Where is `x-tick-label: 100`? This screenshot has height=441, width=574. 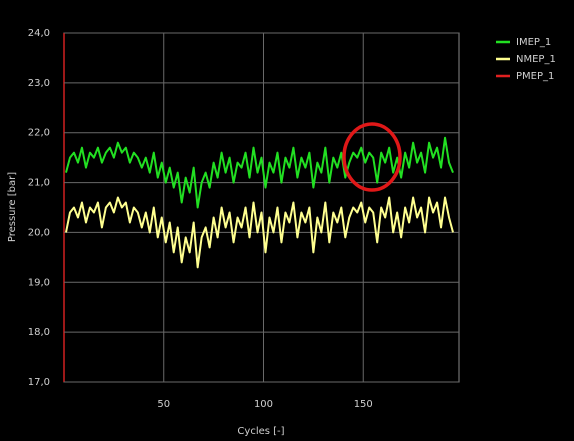 x-tick-label: 100 is located at coordinates (263, 404).